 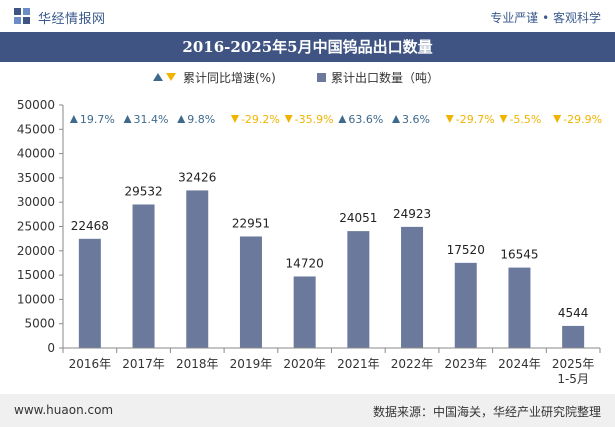 I want to click on bar-value-label: 32426, so click(x=197, y=177).